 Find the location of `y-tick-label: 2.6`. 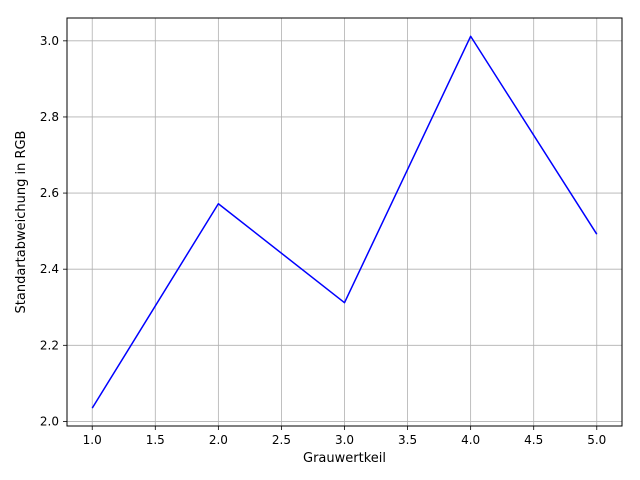

y-tick-label: 2.6 is located at coordinates (49, 193).